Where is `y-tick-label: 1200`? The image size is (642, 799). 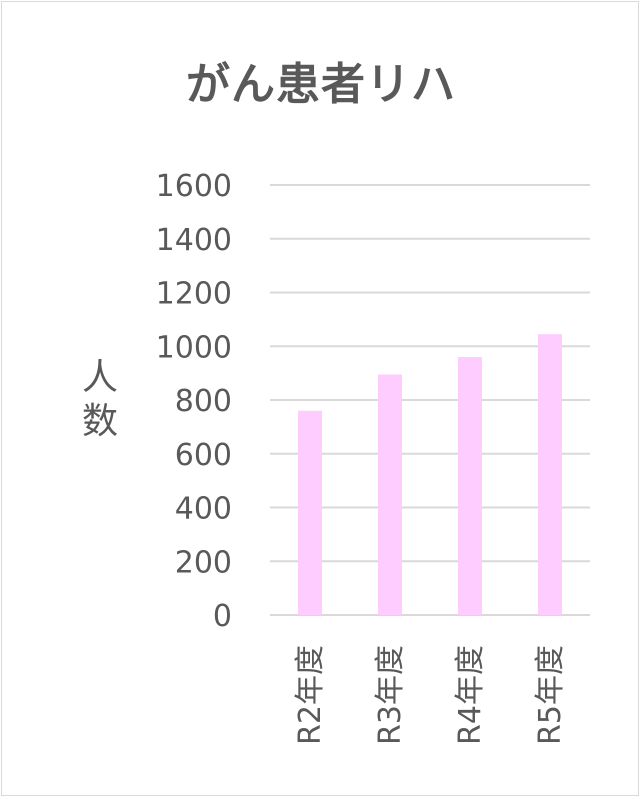
y-tick-label: 1200 is located at coordinates (194, 294).